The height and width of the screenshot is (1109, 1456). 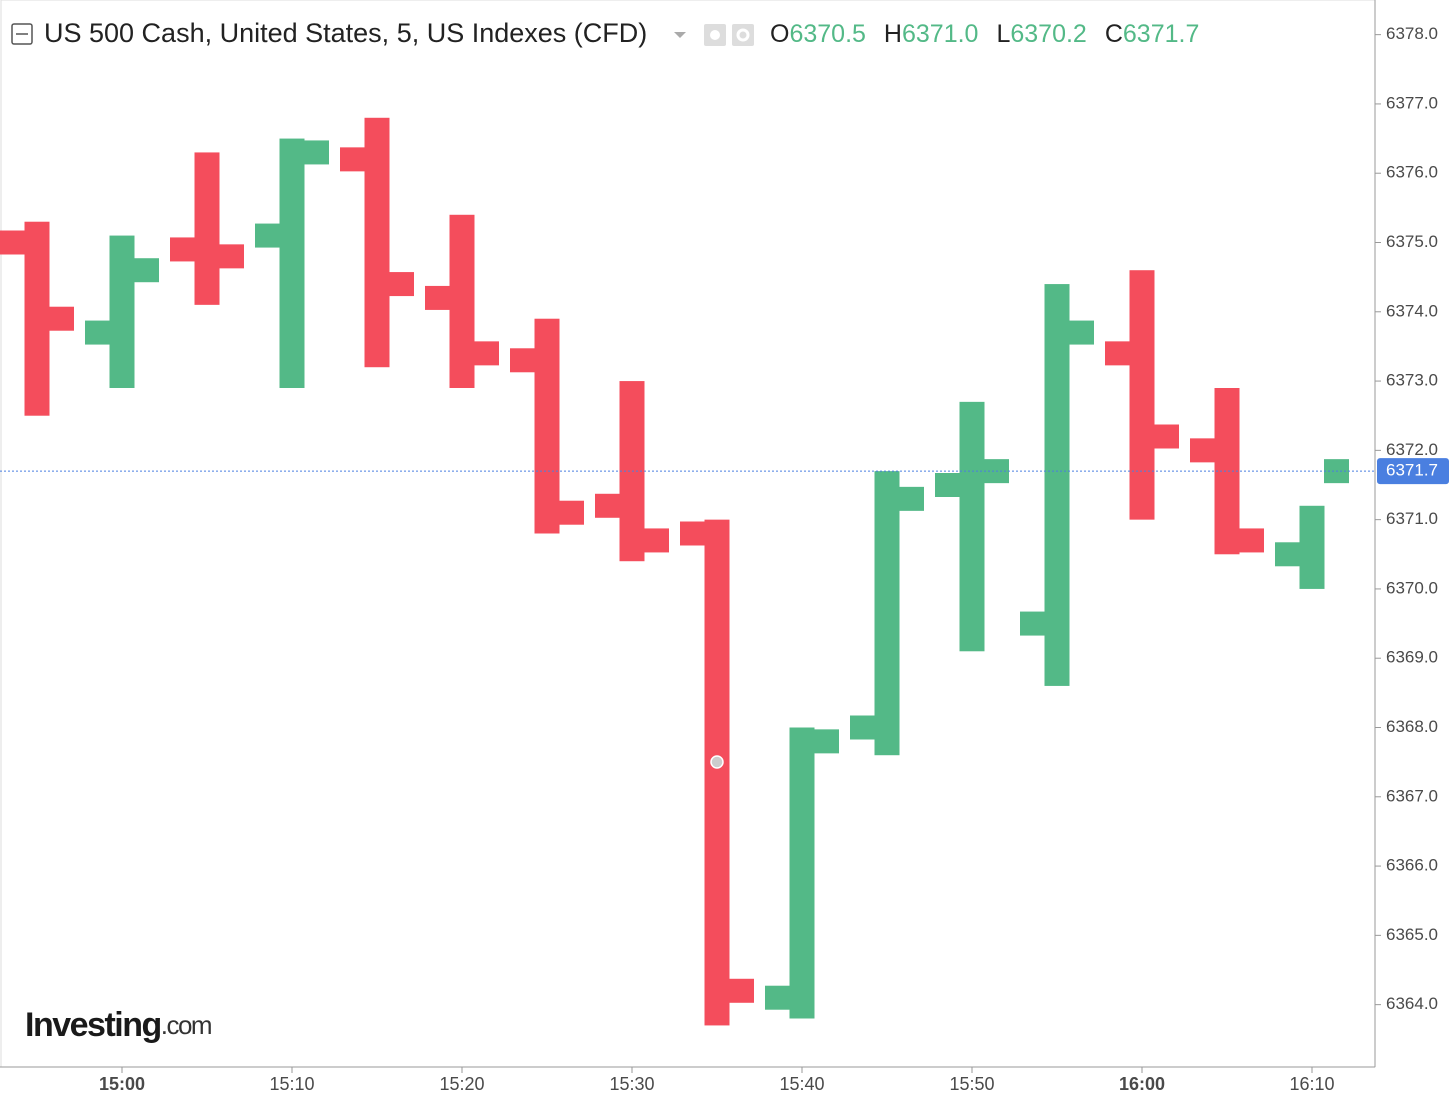 I want to click on ohlc-field: C6371.7, so click(x=1152, y=34).